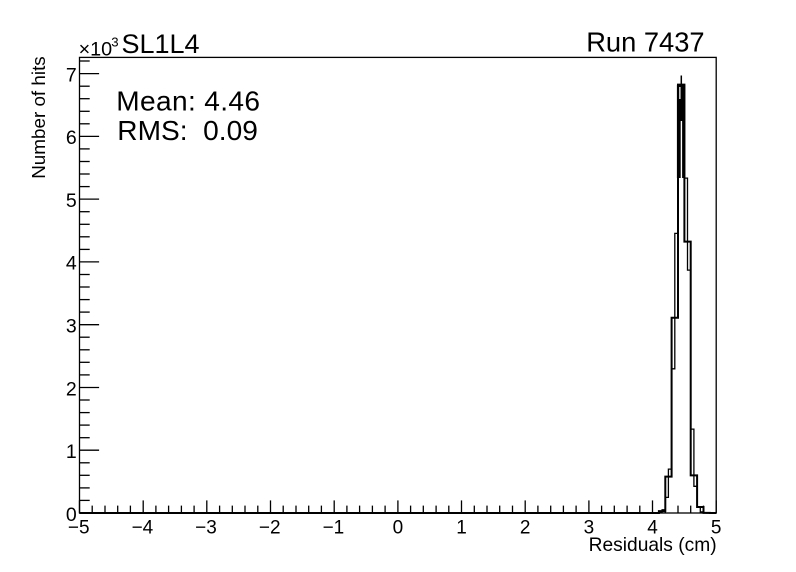 The width and height of the screenshot is (796, 572). Describe the element at coordinates (79, 528) in the screenshot. I see `svg-text: −5` at that location.